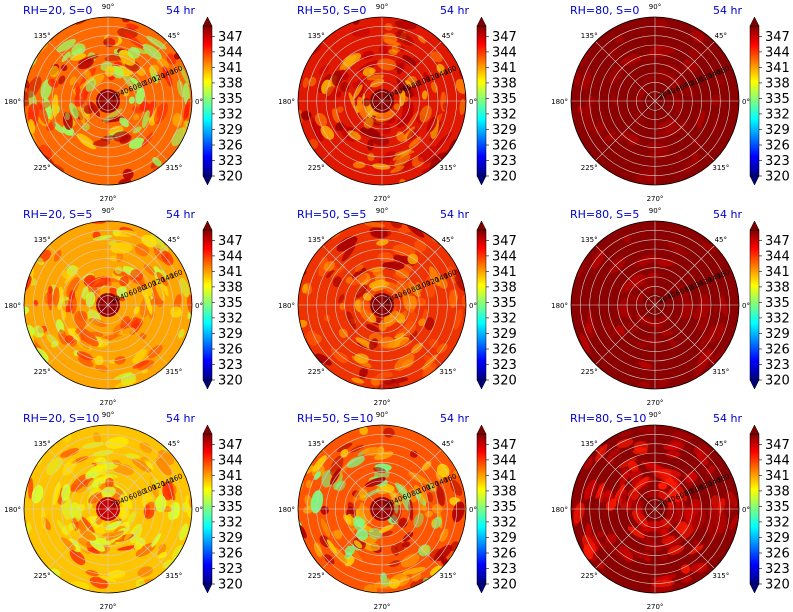 The image size is (793, 612). Describe the element at coordinates (473, 306) in the screenshot. I see `angle-tick-label: 0°` at that location.